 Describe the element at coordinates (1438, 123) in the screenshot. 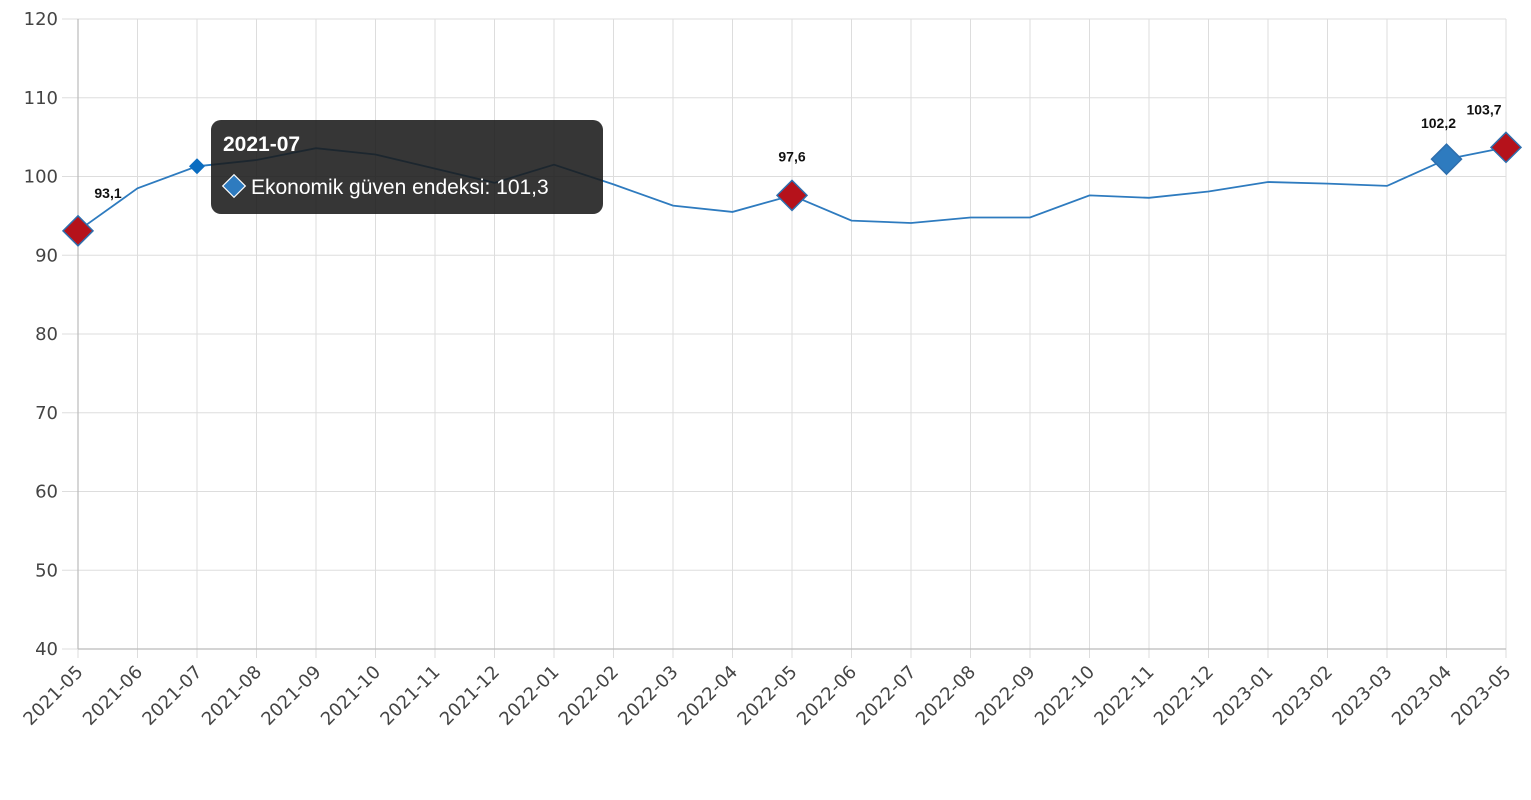

I see `data-label: 102,2` at that location.